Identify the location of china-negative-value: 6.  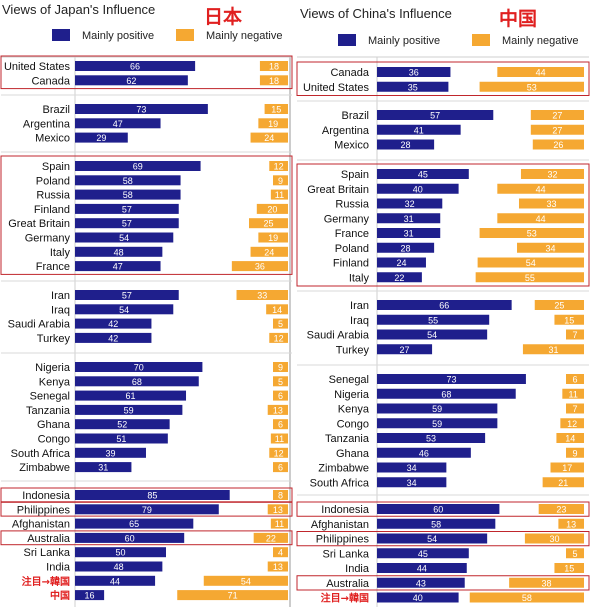
(574, 380).